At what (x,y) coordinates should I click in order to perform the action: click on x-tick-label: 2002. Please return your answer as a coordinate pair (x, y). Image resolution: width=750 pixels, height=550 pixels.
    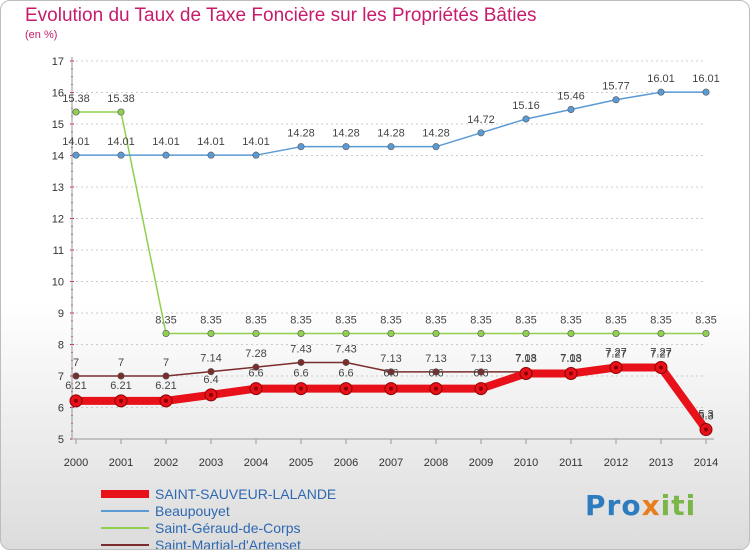
    Looking at the image, I should click on (166, 463).